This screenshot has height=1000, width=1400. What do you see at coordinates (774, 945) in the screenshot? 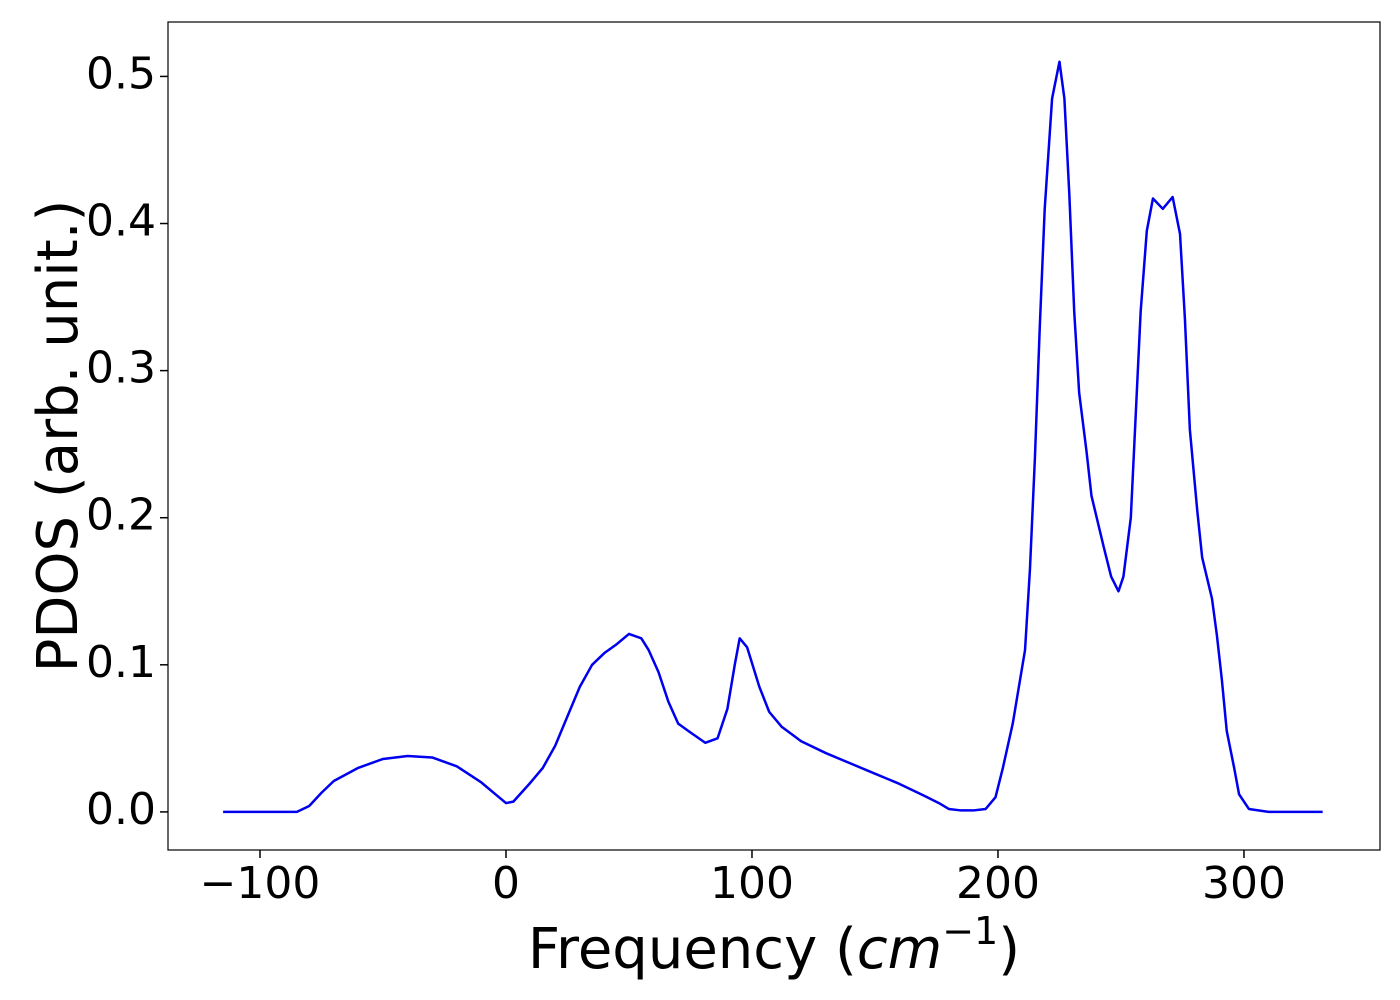
I see `x-axis-label: Frequency (cm−1)` at bounding box center [774, 945].